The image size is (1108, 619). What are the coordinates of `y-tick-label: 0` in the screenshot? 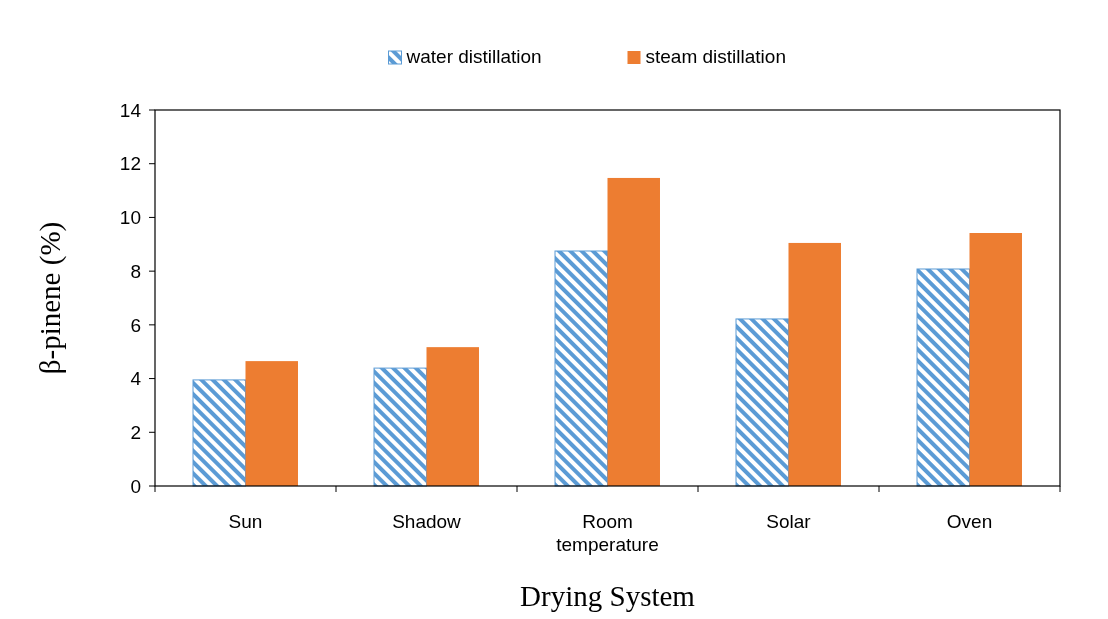 It's located at (135, 486).